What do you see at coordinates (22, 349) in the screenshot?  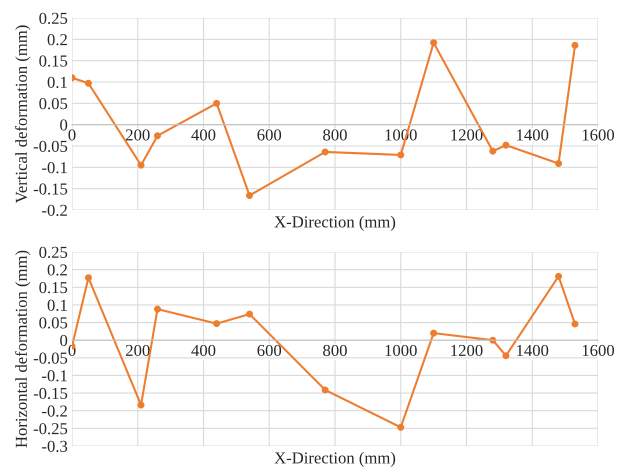 I see `y-axis-title: Horizontal deformation (mm)` at bounding box center [22, 349].